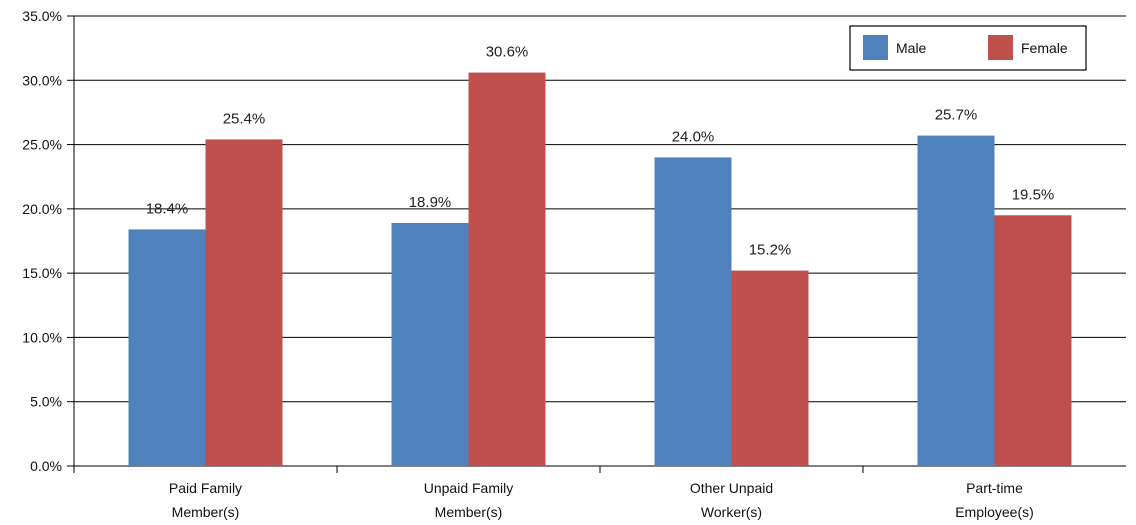 This screenshot has height=525, width=1136. I want to click on data-label: 18.4%, so click(167, 208).